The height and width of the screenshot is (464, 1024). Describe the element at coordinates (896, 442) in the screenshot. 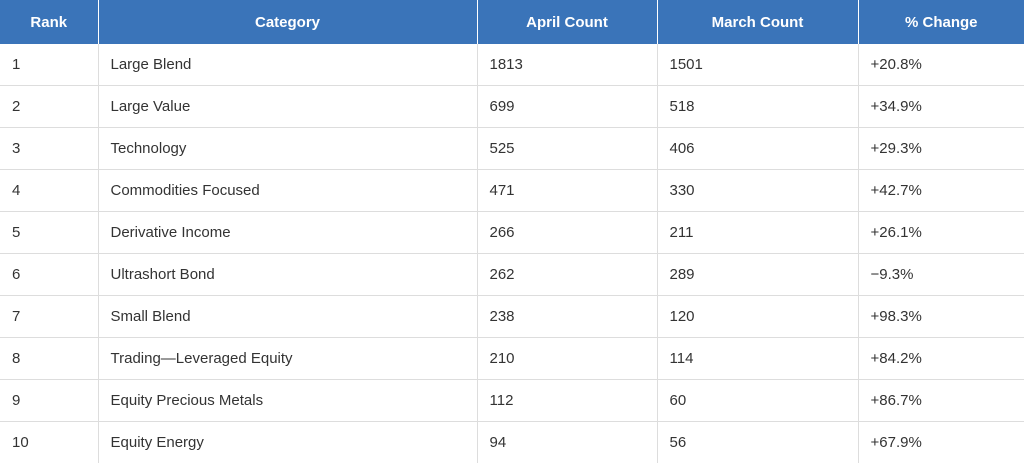

I see `cell-percent-change: +67.9%` at that location.